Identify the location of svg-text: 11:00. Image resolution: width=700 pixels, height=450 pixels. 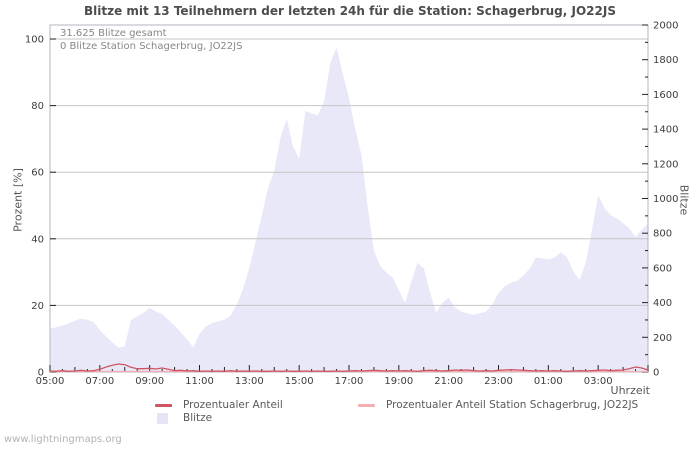
(199, 381).